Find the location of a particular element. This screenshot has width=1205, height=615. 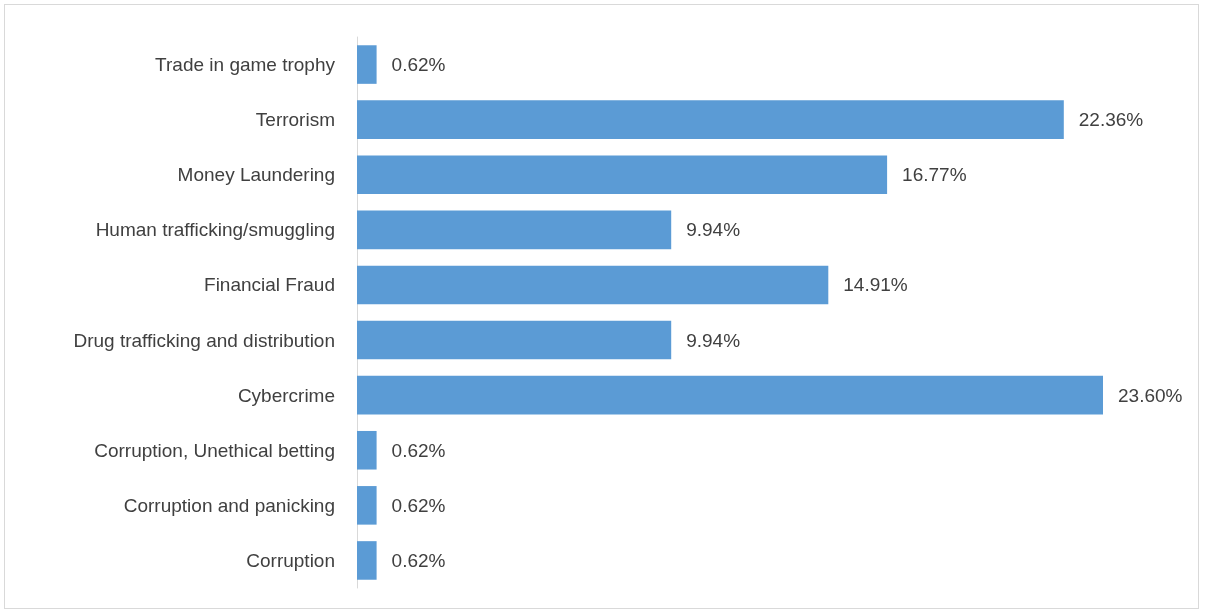

y-tick-label: Money Laundering is located at coordinates (256, 175).